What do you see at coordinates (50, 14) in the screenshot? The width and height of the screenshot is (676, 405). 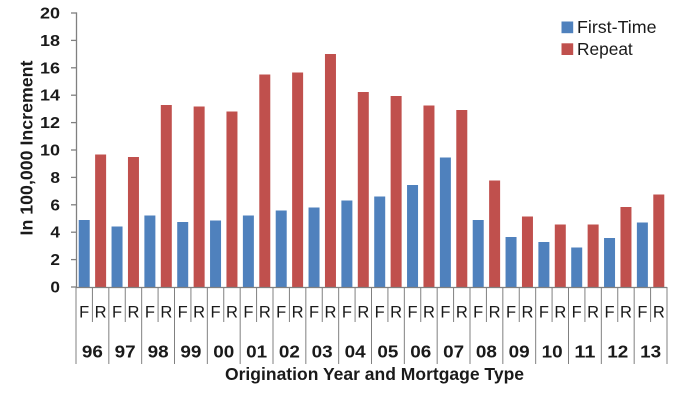 I see `svg-text: 20` at bounding box center [50, 14].